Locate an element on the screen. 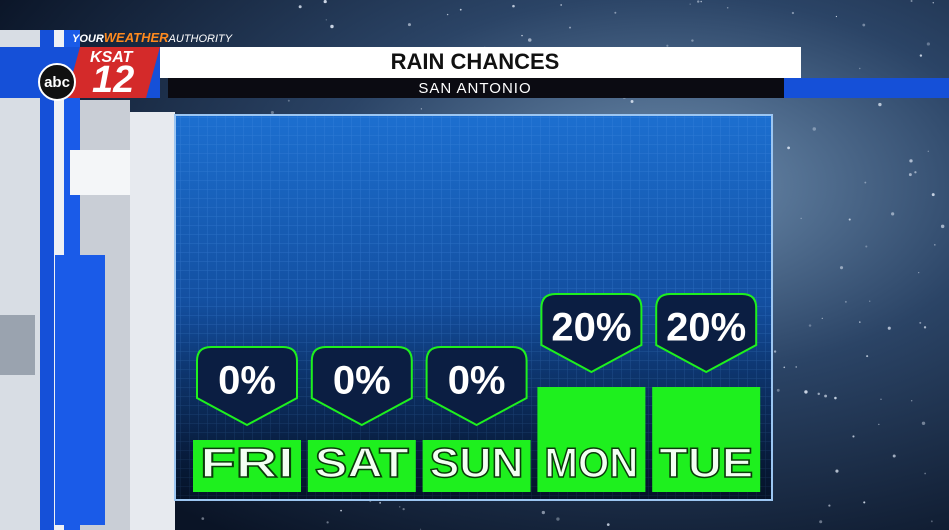 This screenshot has height=530, width=949. tagline: YOURWEATHERAUTHORITY is located at coordinates (152, 37).